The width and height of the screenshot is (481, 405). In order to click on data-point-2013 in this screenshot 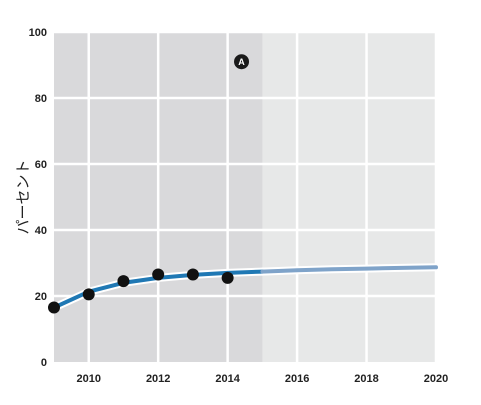, I will do `click(192, 274)`.